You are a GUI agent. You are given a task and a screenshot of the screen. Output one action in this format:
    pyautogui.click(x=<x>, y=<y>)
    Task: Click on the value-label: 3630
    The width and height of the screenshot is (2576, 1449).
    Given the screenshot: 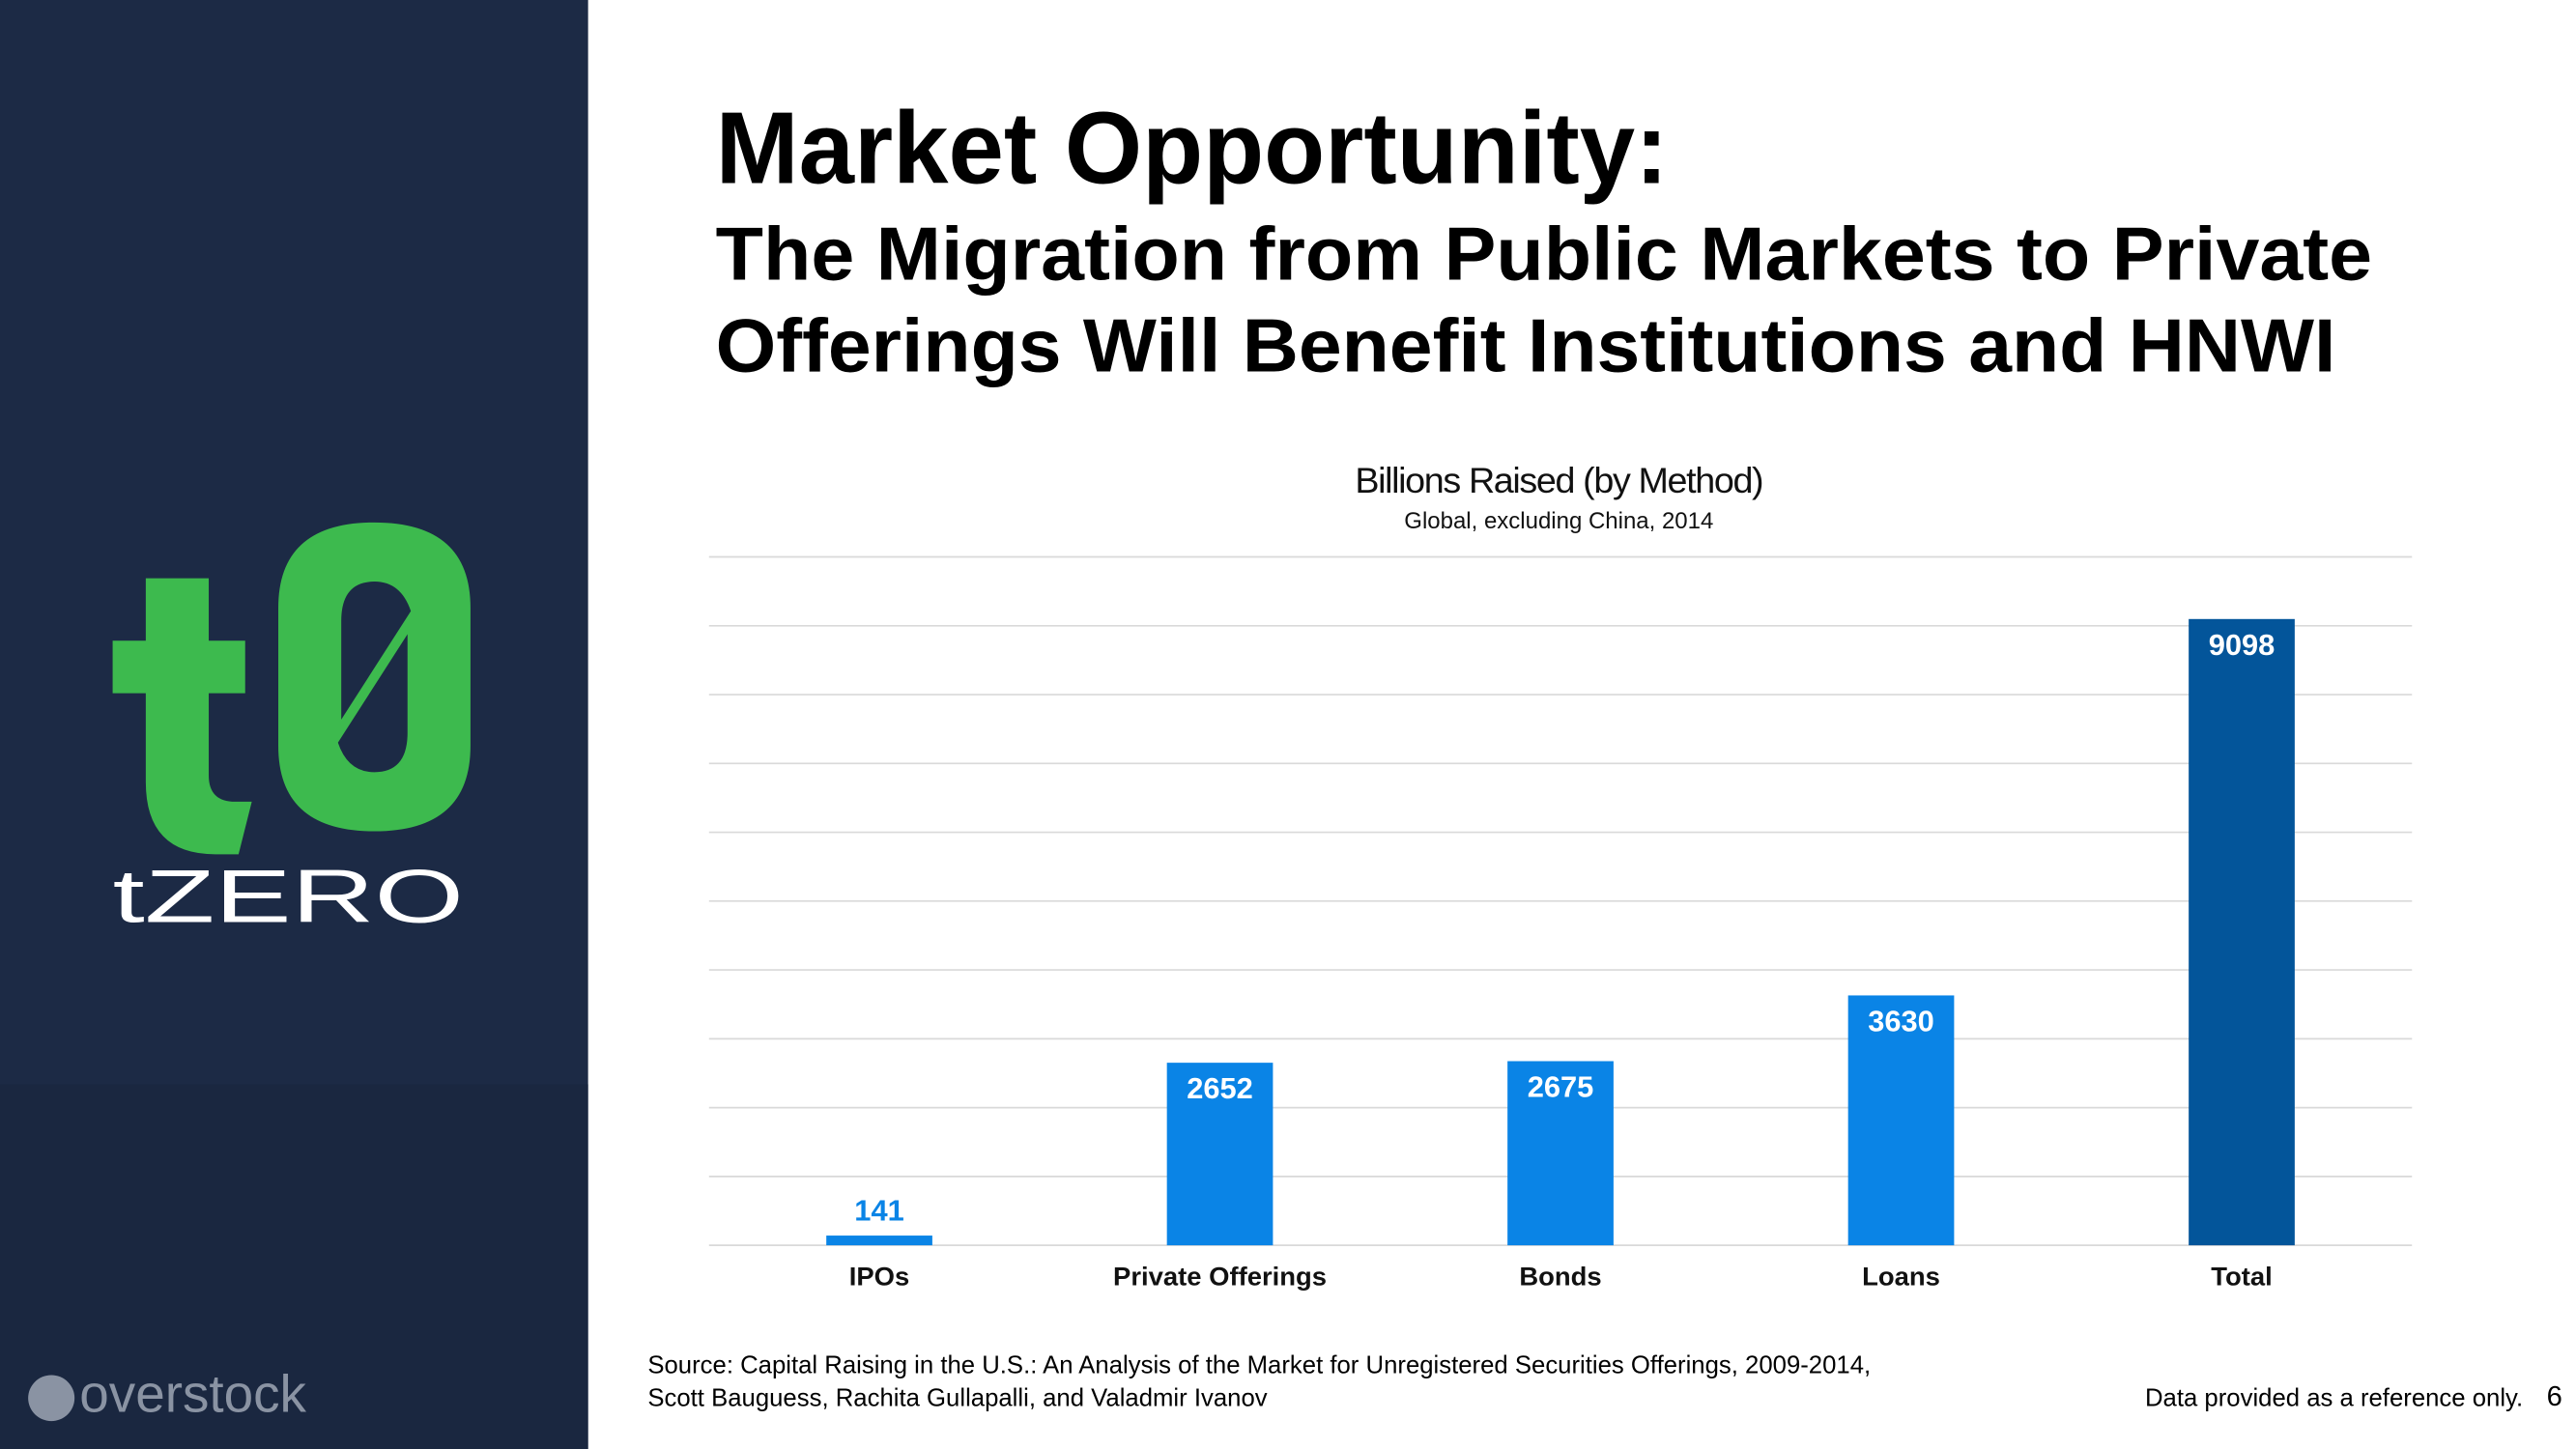 What is the action you would take?
    pyautogui.click(x=1901, y=1021)
    